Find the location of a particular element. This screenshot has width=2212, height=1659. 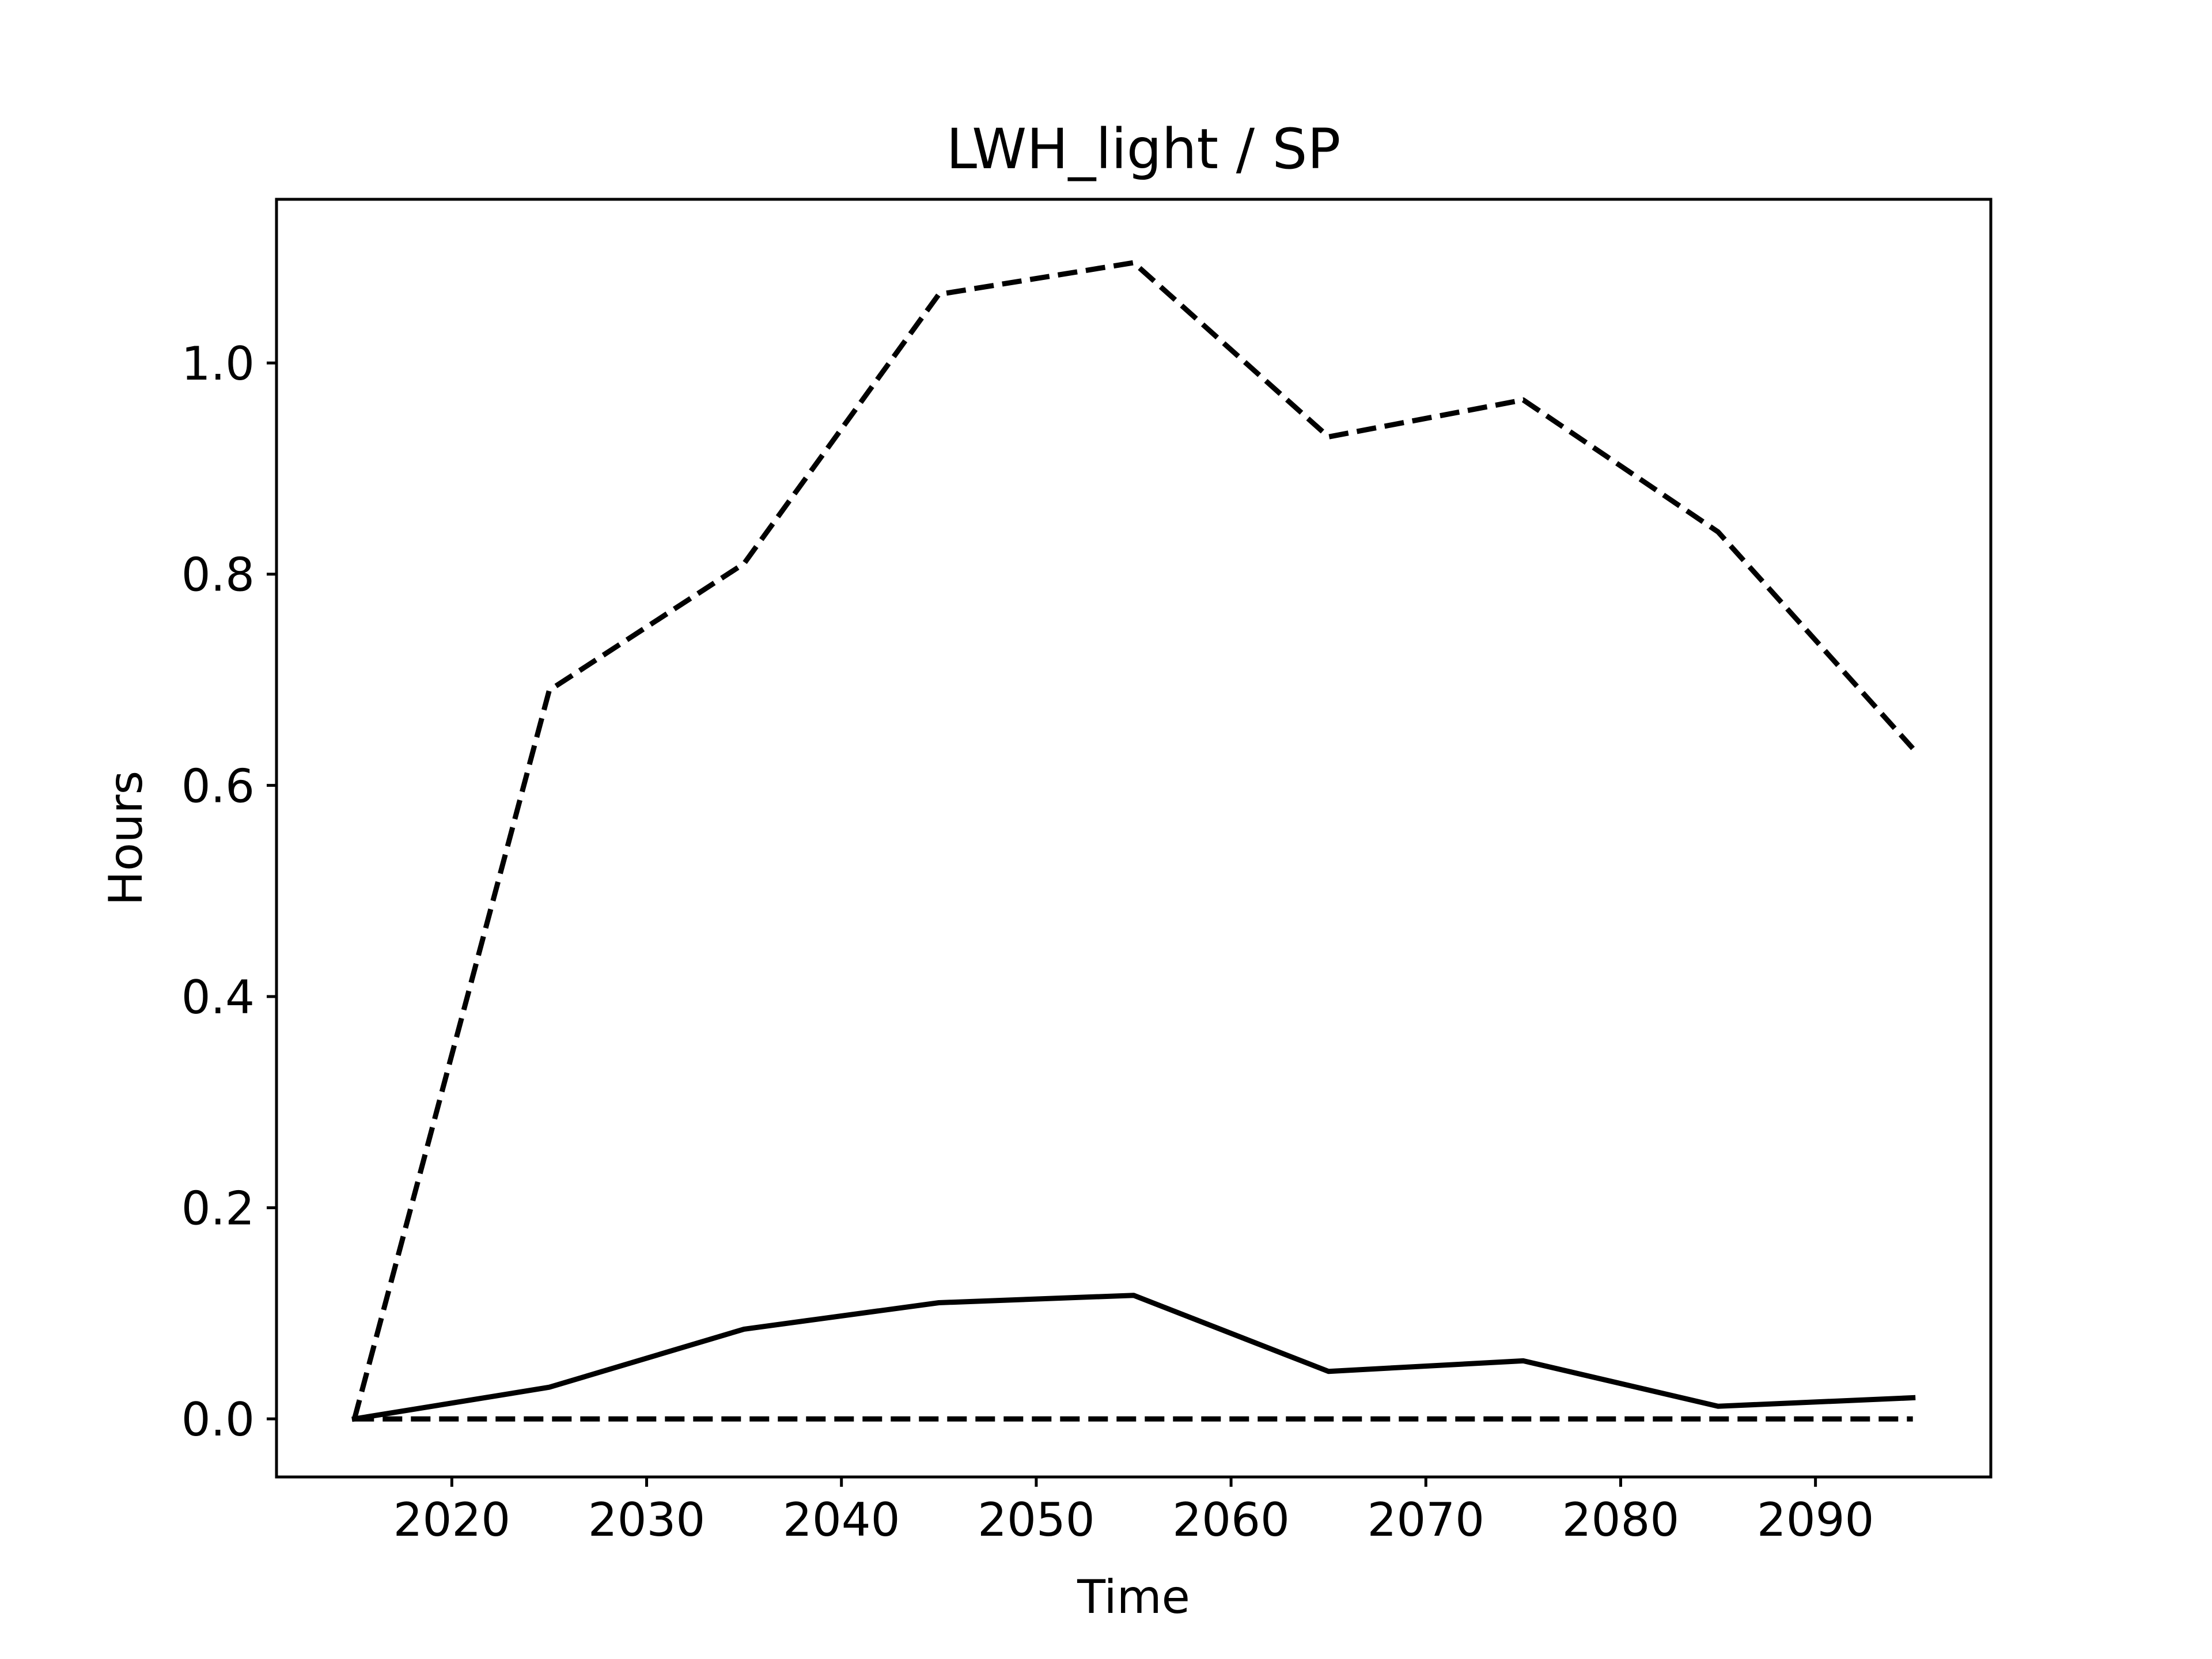

y-tick-label: 0.8 is located at coordinates (218, 575).